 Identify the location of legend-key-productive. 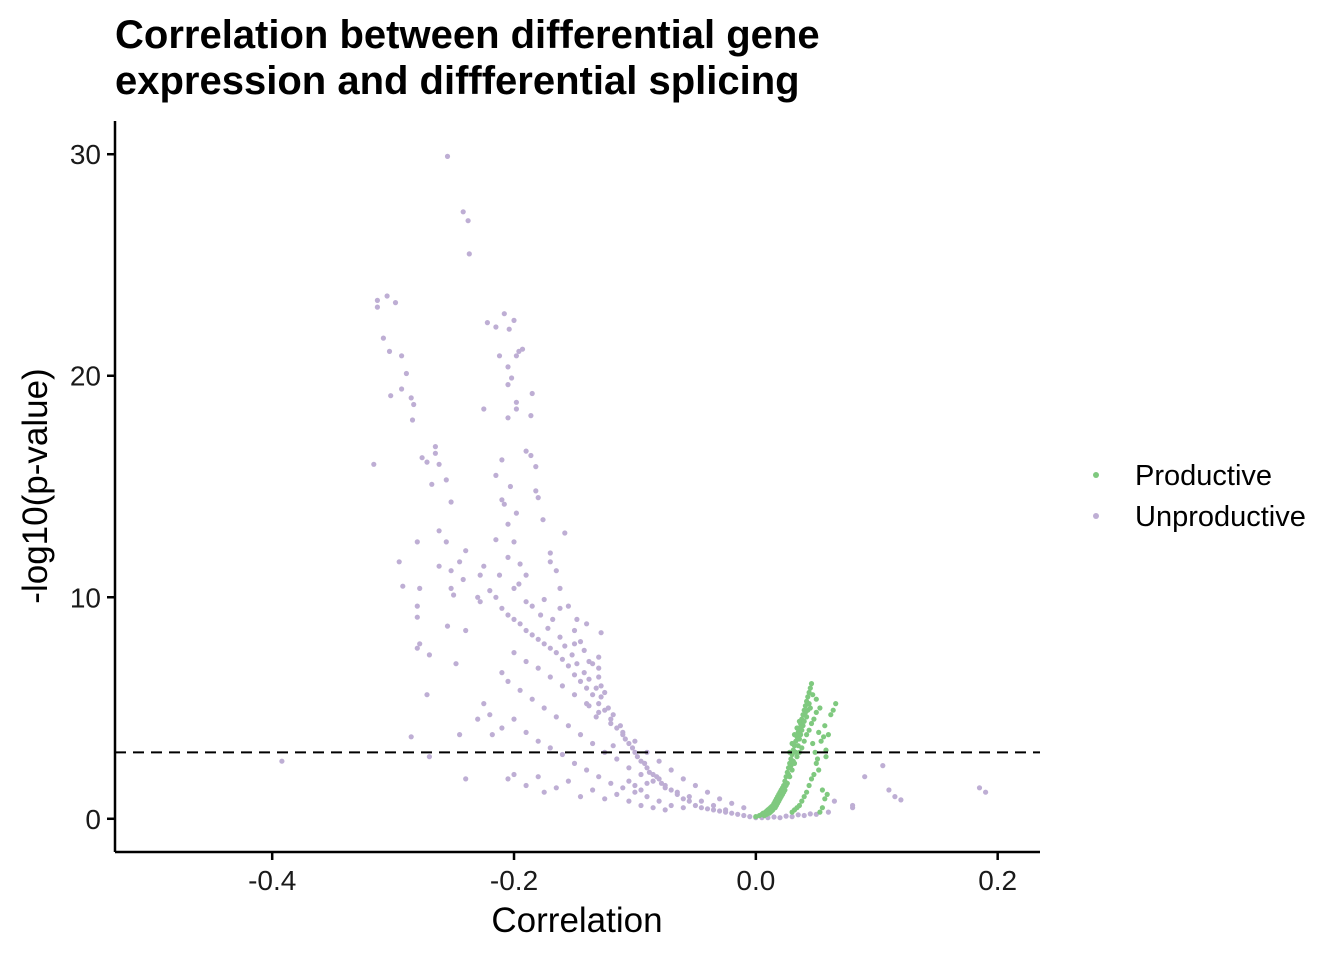
(1096, 475).